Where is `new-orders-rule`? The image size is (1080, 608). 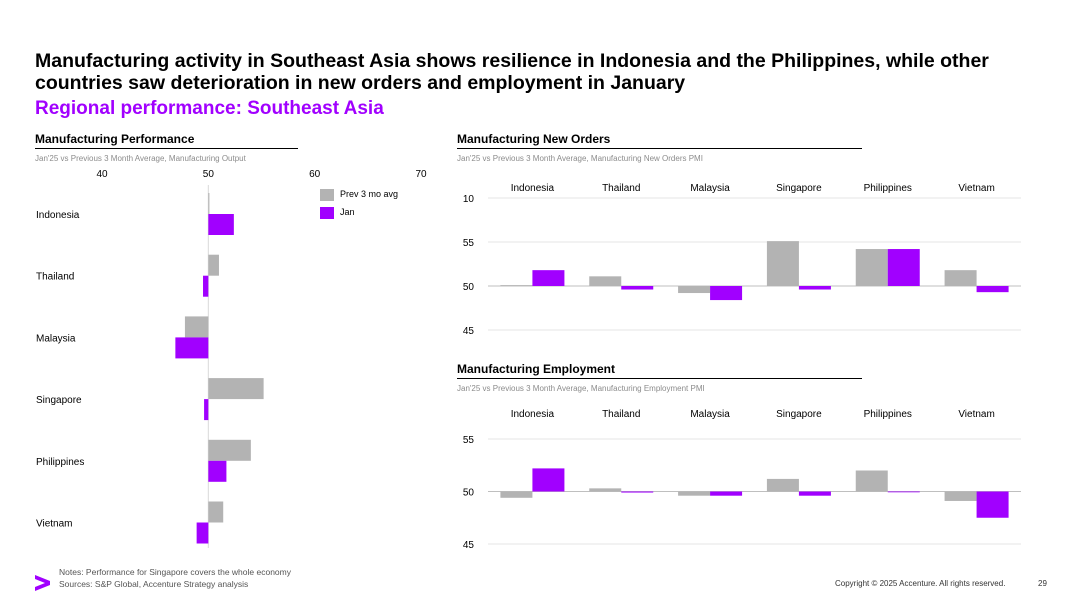 new-orders-rule is located at coordinates (659, 148).